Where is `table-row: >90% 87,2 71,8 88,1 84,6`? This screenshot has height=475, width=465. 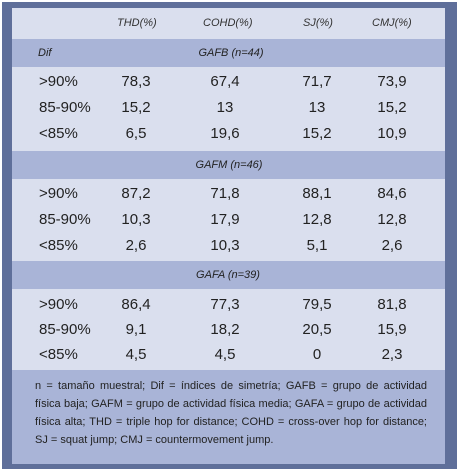
table-row: >90% 87,2 71,8 88,1 84,6 is located at coordinates (228, 194).